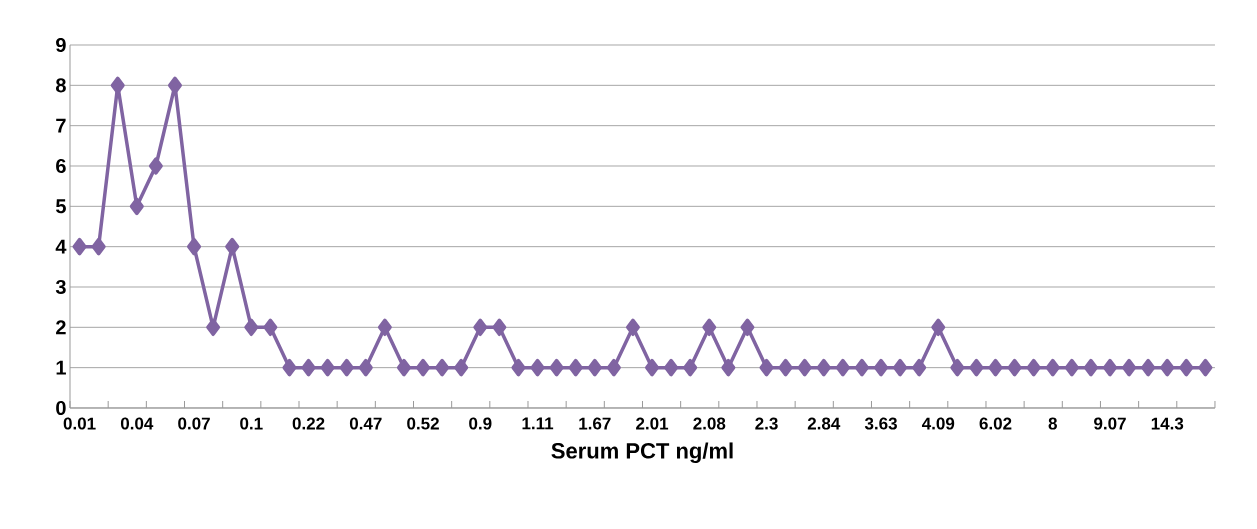  Describe the element at coordinates (194, 423) in the screenshot. I see `x-tick-label: 0.07` at that location.